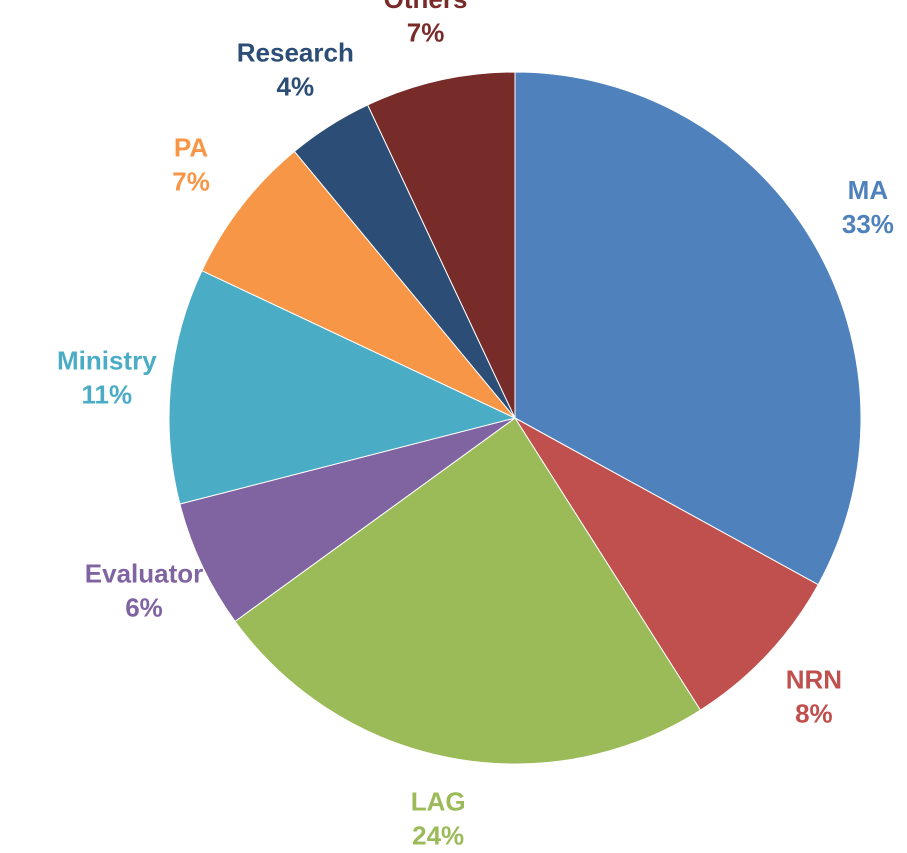 Image resolution: width=907 pixels, height=853 pixels. What do you see at coordinates (868, 190) in the screenshot?
I see `slice-category-label: MA` at bounding box center [868, 190].